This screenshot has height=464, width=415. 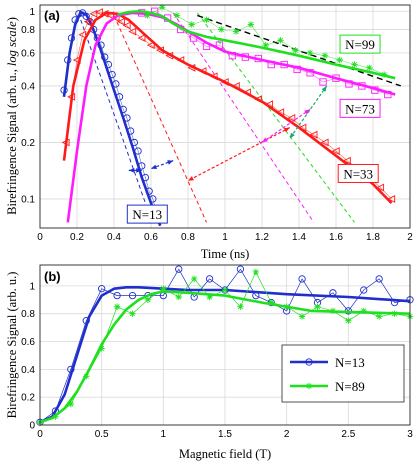 I want to click on b-y-tick-label: 0.4, so click(x=28, y=370).